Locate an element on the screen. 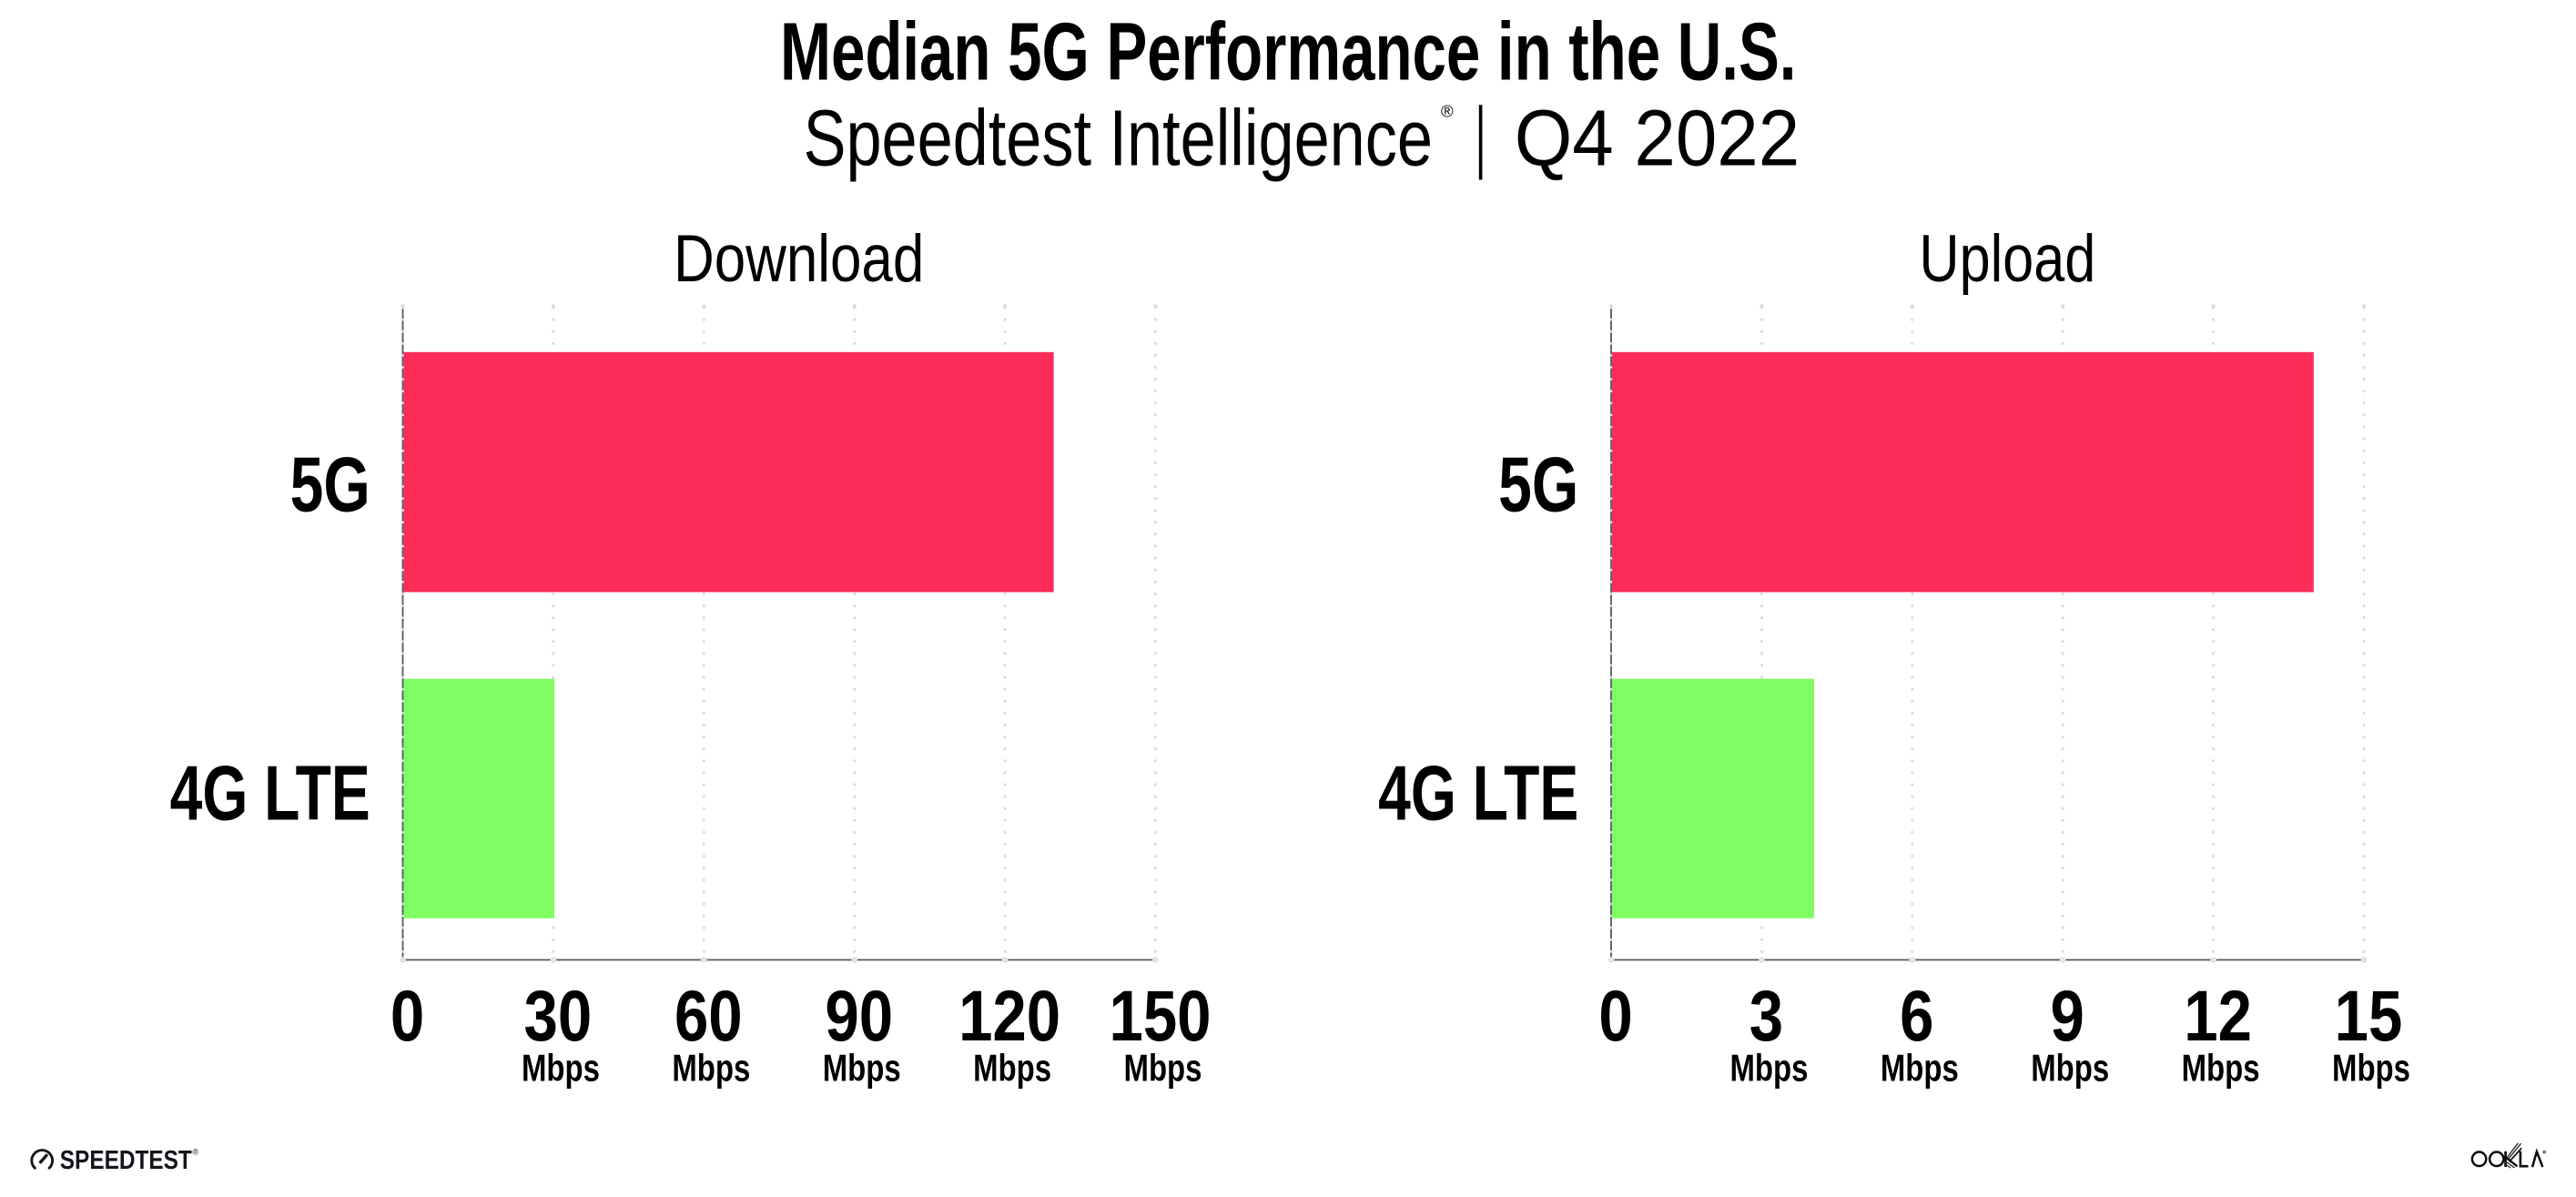 The height and width of the screenshot is (1197, 2576). svg-text: 9 is located at coordinates (2067, 1016).